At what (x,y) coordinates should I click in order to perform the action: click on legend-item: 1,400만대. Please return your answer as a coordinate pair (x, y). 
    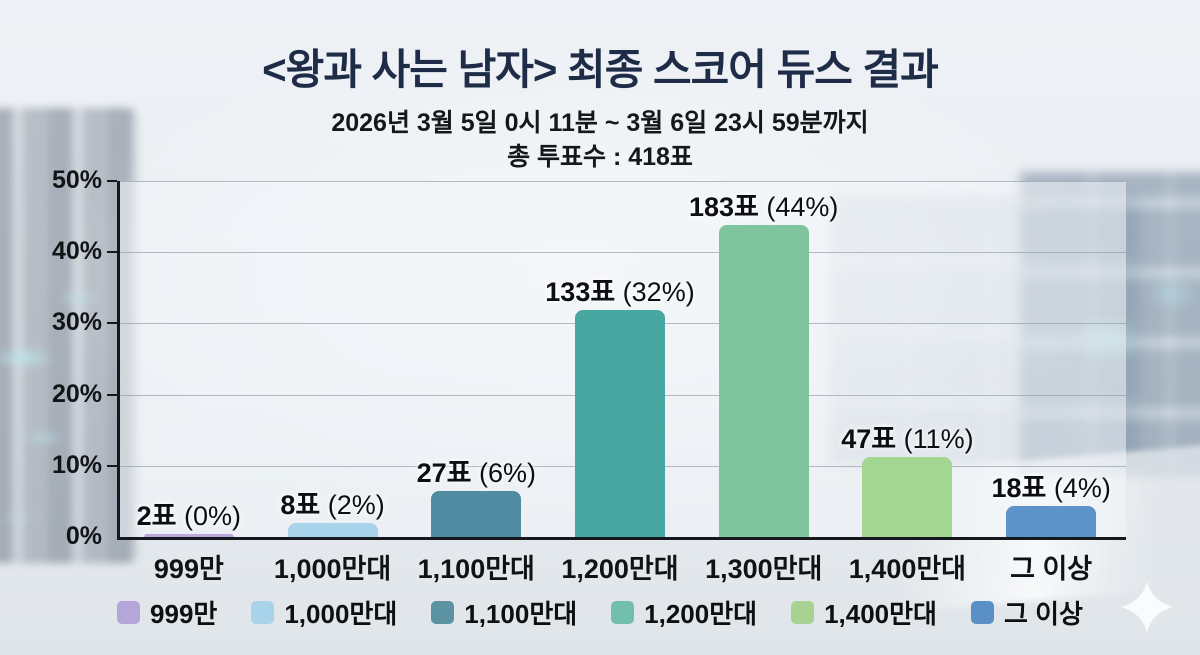
    Looking at the image, I should click on (864, 612).